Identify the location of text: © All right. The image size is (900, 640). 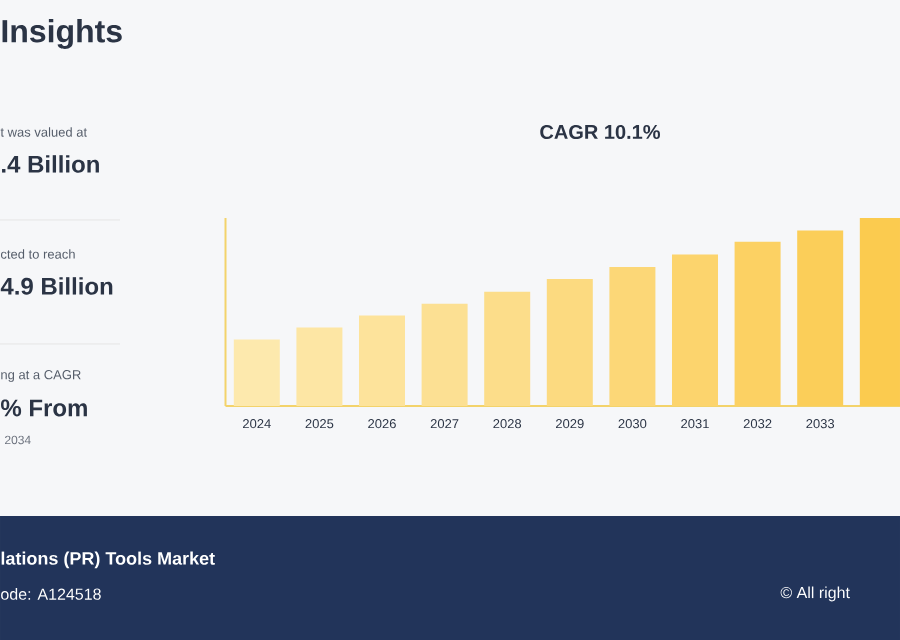
(815, 594).